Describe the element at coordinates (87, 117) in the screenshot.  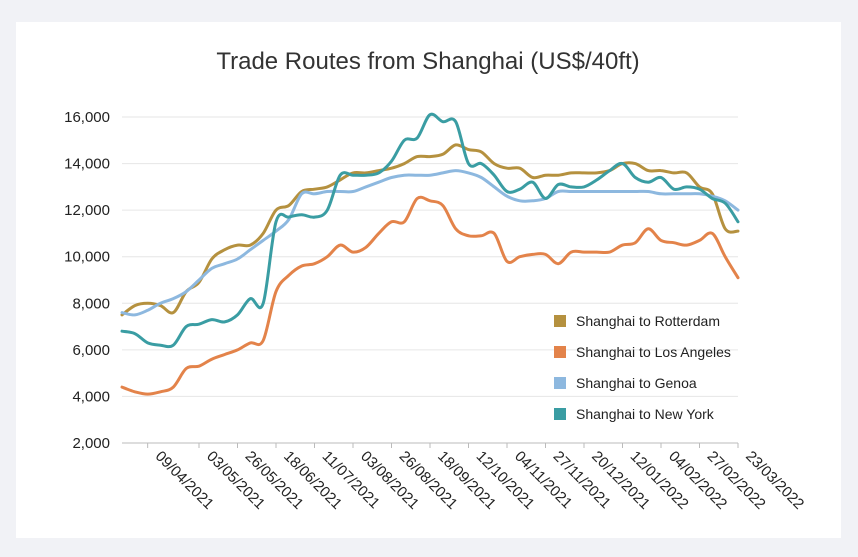
I see `y-tick-label: 16,000` at that location.